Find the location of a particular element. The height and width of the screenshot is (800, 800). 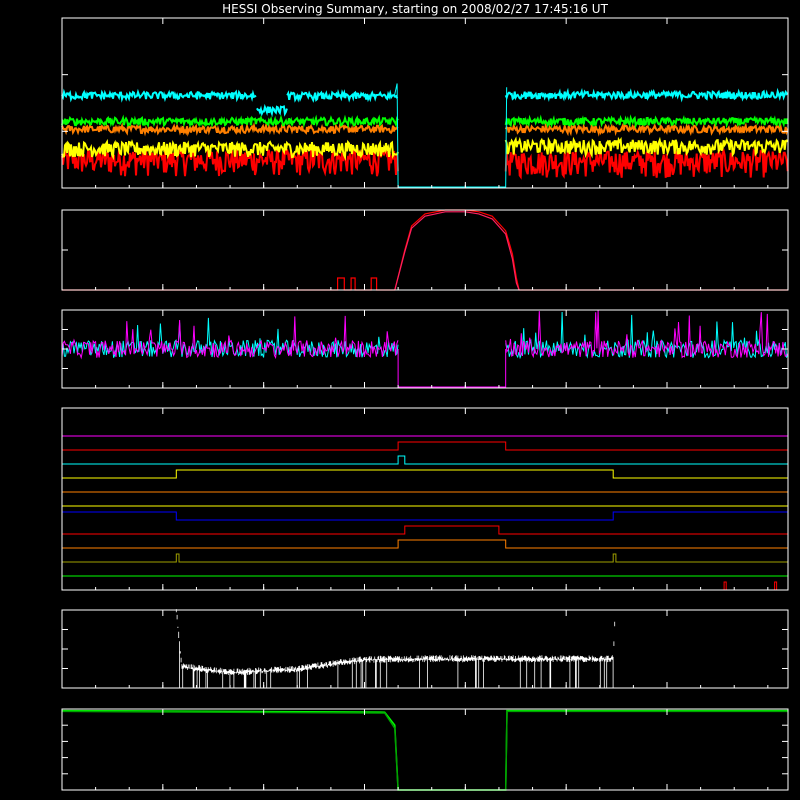

livetime-panel is located at coordinates (425, 749).